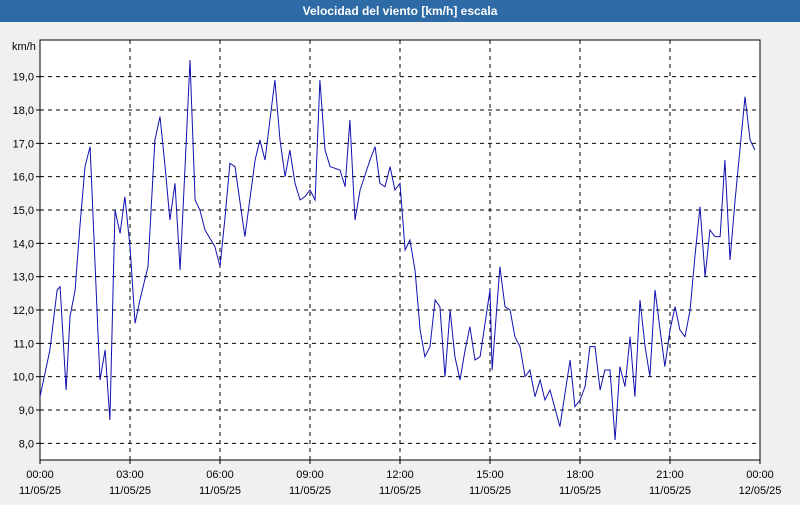 The image size is (800, 505). I want to click on y-tick-label: 12,0, so click(23, 311).